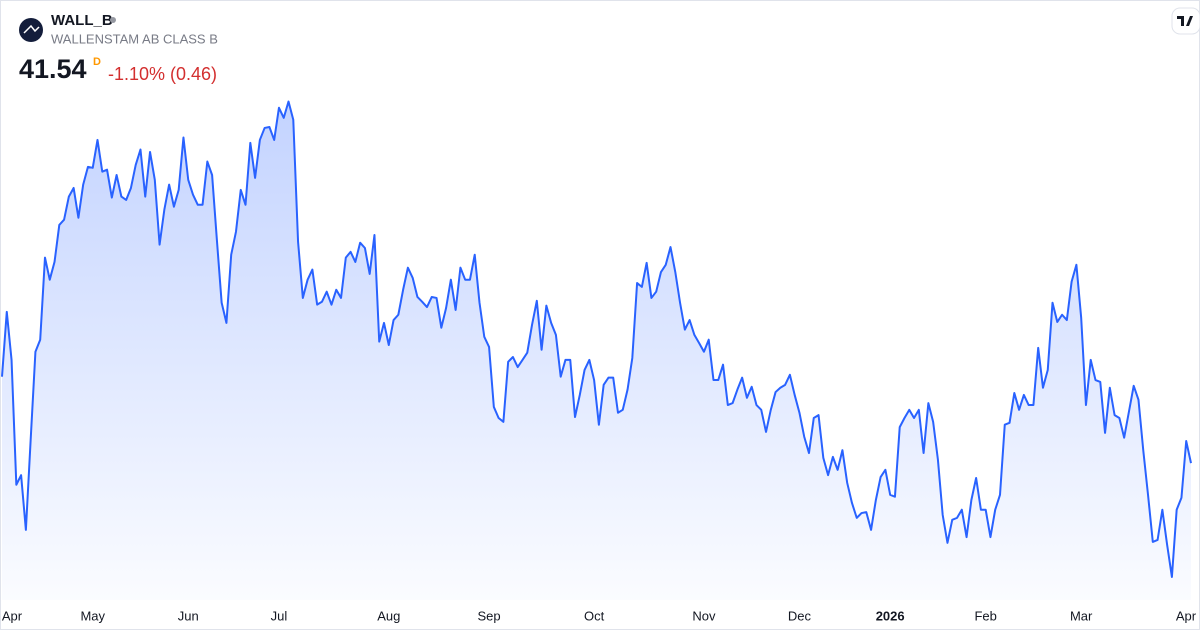 This screenshot has width=1200, height=635. What do you see at coordinates (97, 62) in the screenshot?
I see `interval: D` at bounding box center [97, 62].